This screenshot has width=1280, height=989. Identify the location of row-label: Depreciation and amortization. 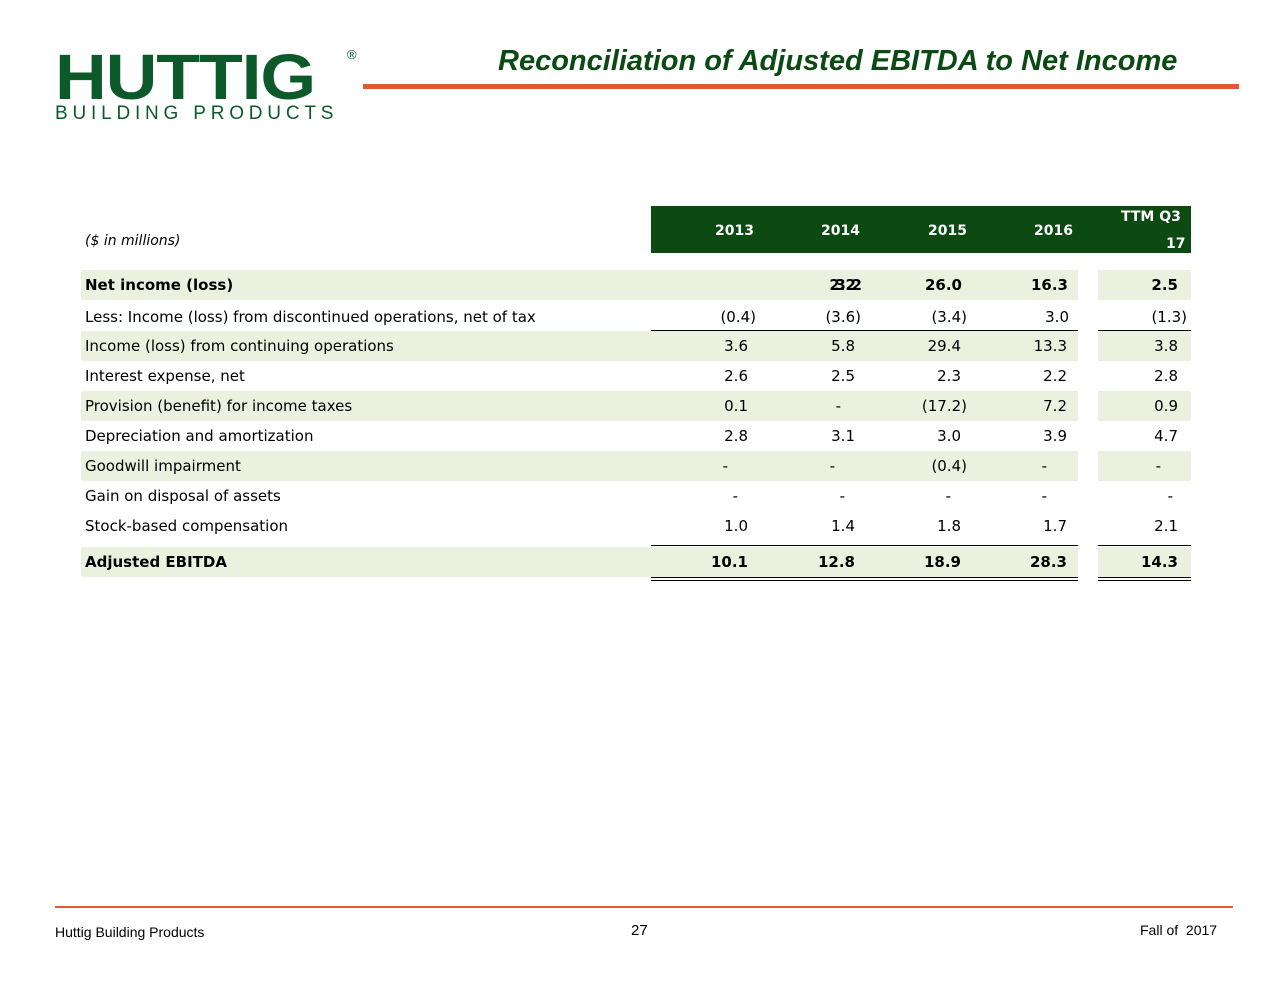
(199, 436).